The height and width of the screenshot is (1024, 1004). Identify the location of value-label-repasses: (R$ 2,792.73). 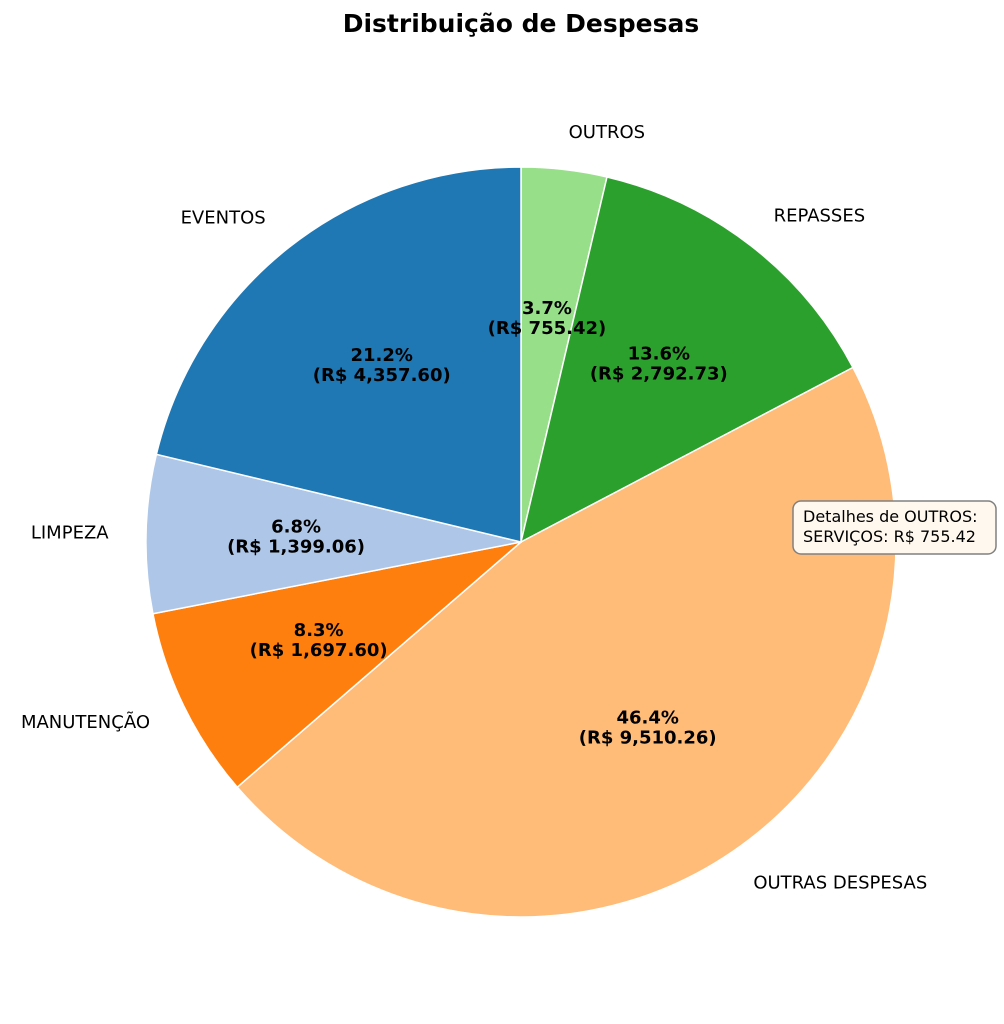
(659, 374).